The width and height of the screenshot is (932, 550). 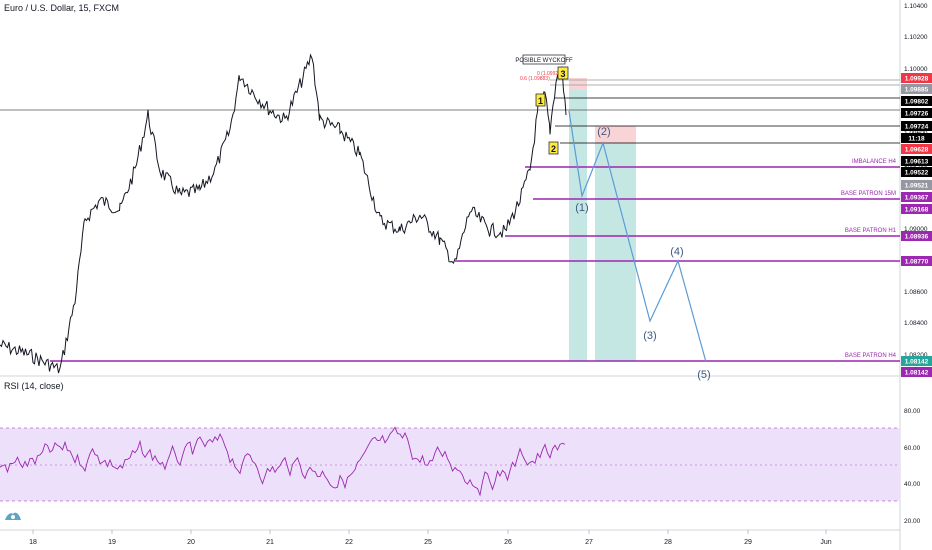 I want to click on wave-label-5: (5), so click(x=703, y=375).